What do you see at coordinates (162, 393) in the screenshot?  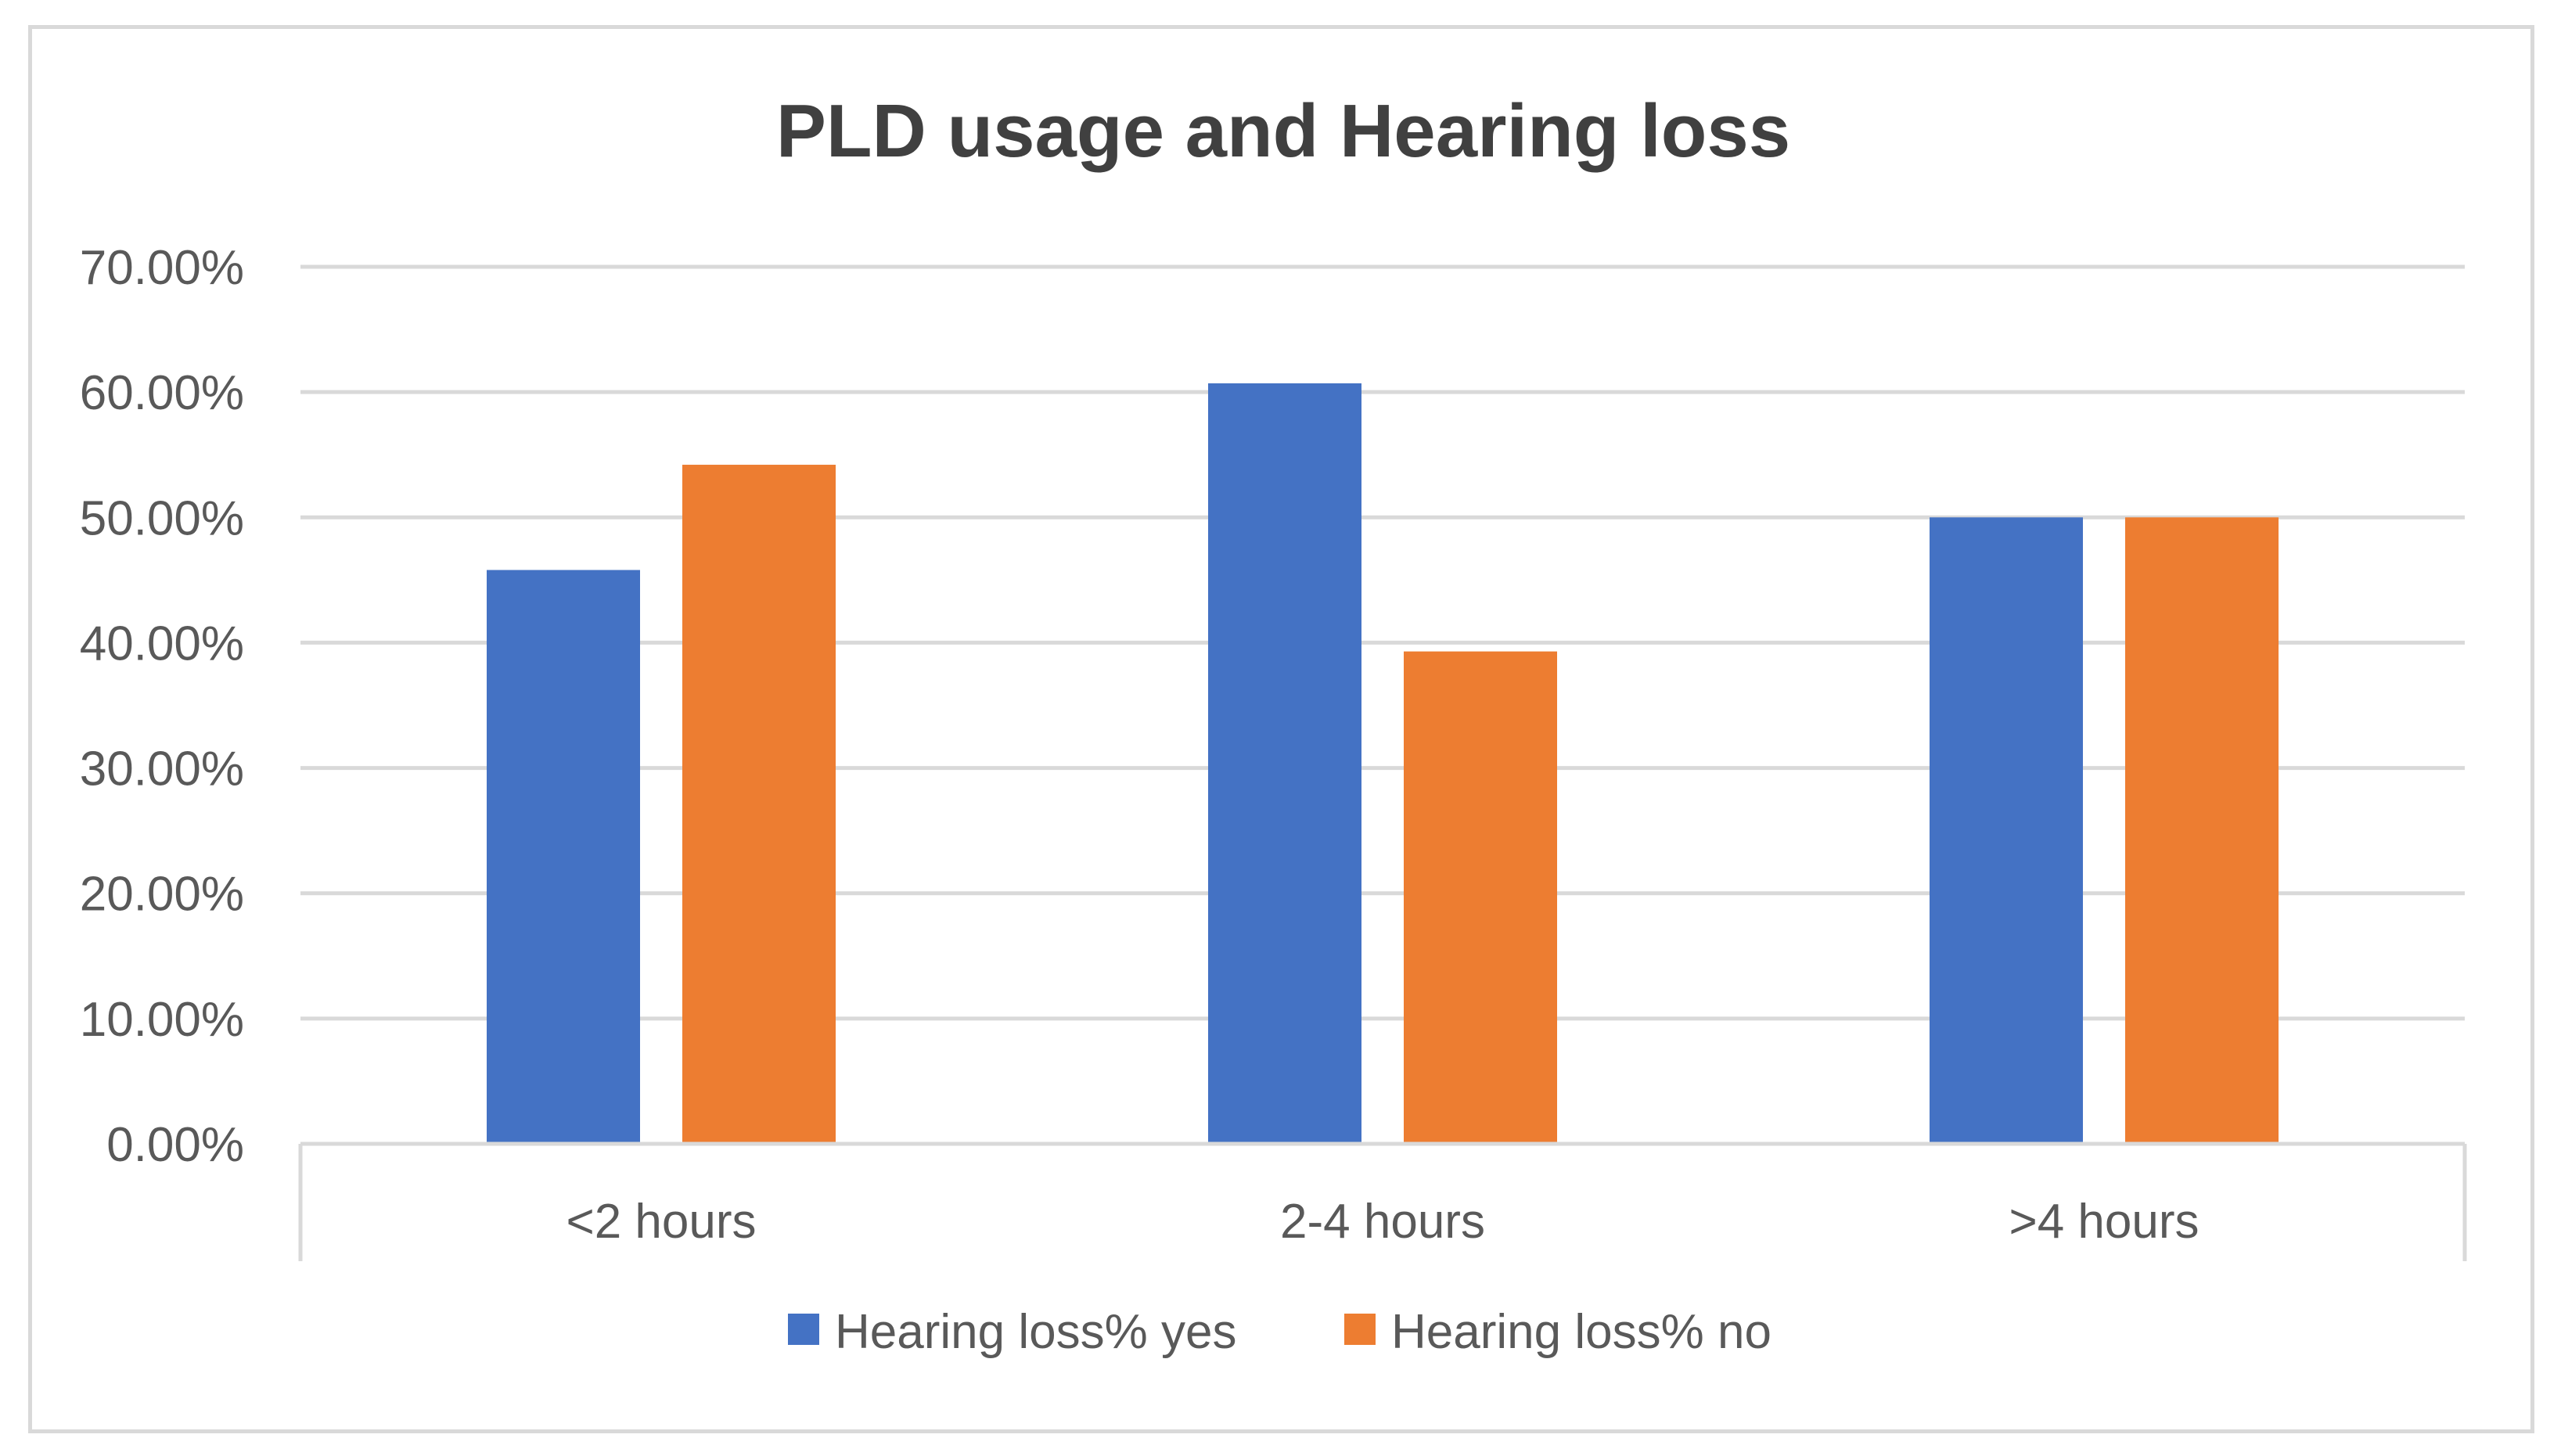 I see `y-tick-label: 60.00%` at bounding box center [162, 393].